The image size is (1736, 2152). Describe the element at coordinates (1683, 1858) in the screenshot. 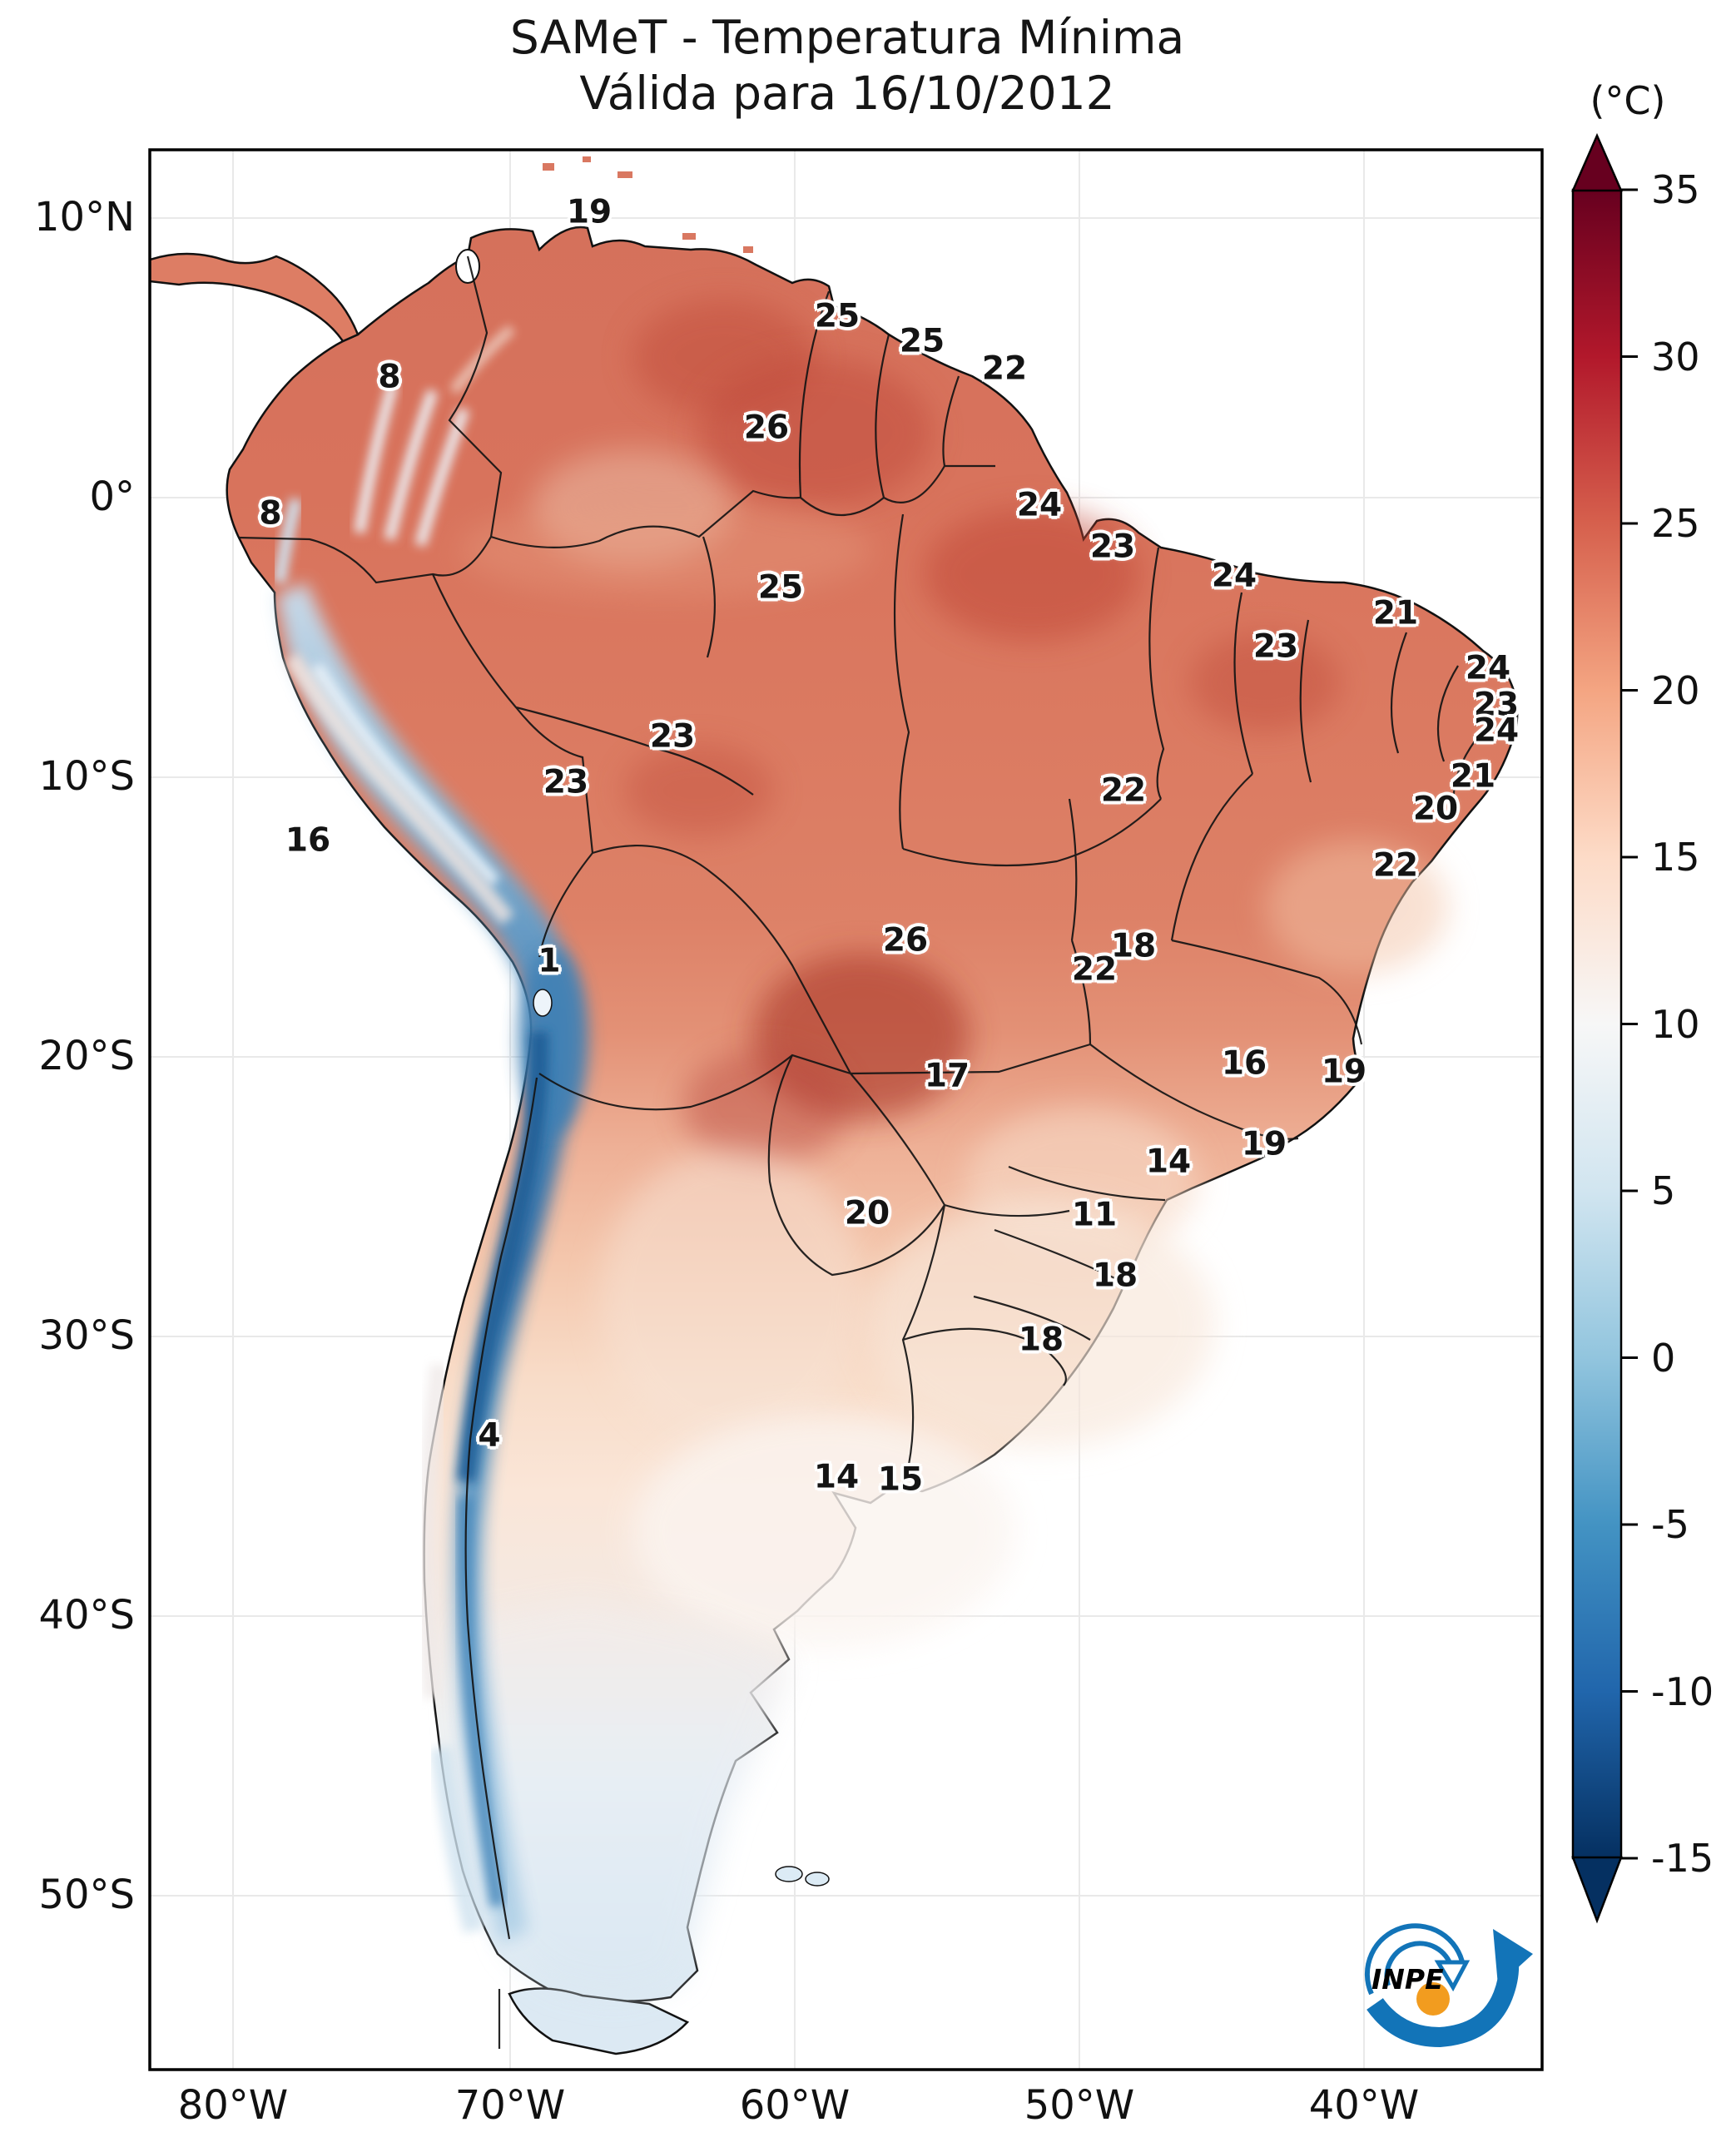

I see `colorbar-tick-label: -15` at that location.